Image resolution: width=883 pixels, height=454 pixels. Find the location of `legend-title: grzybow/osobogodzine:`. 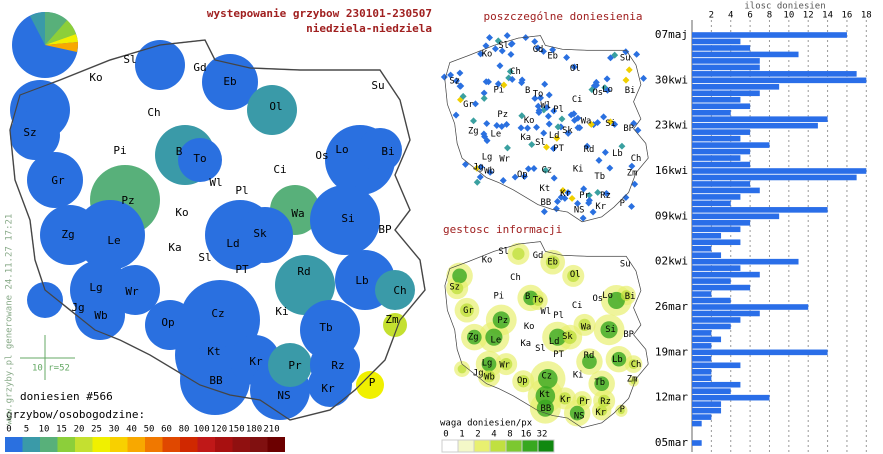

legend-title: grzybow/osobogodzine: is located at coordinates (75, 414).